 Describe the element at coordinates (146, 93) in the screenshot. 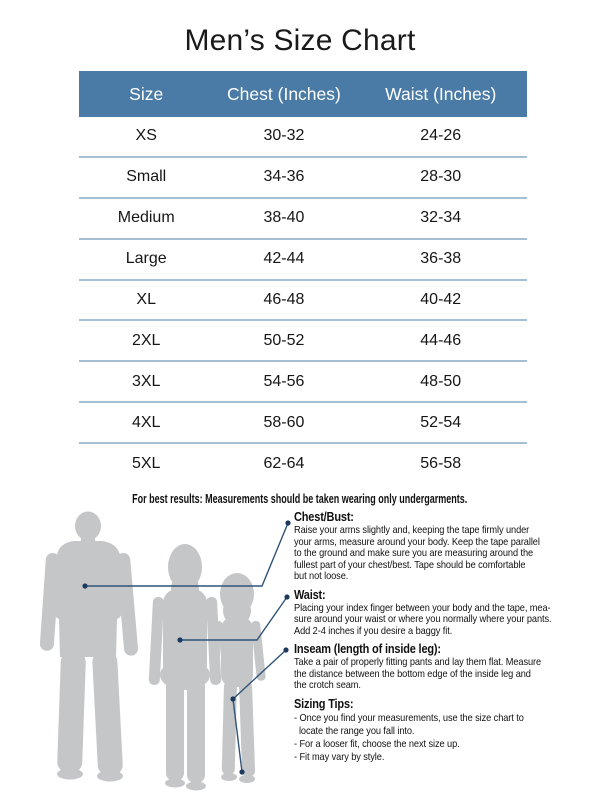

I see `column-header-size: Size` at that location.